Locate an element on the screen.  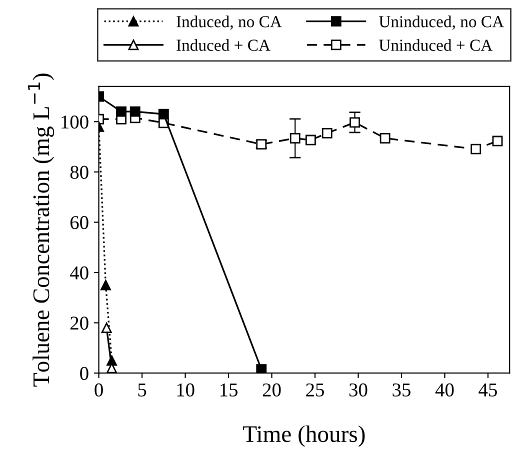
x-tick-label: 10 is located at coordinates (185, 390).